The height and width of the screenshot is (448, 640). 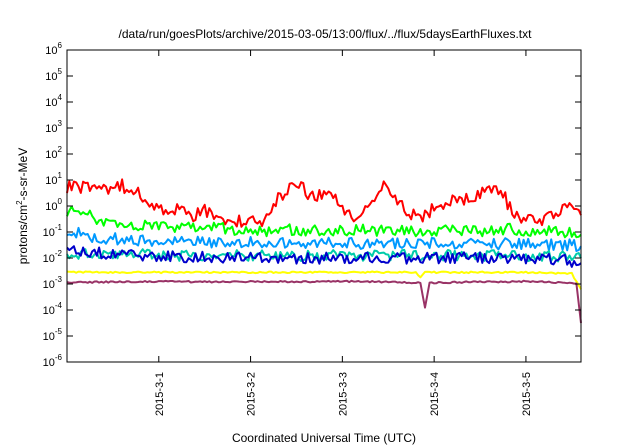 I want to click on y-tick-label: 10⁻⁶, so click(x=53, y=361).